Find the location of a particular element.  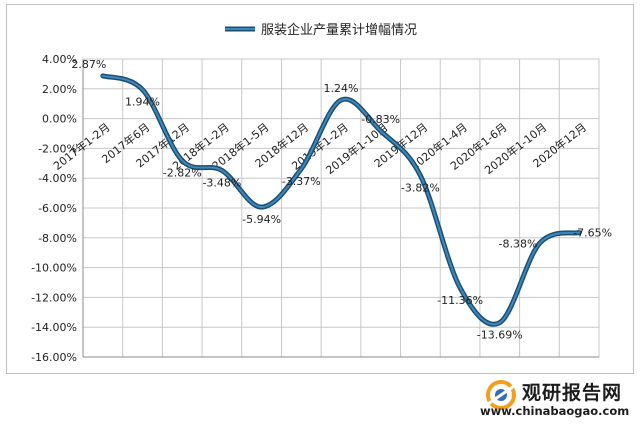

y-tick-label: -6.00% is located at coordinates (57, 208).